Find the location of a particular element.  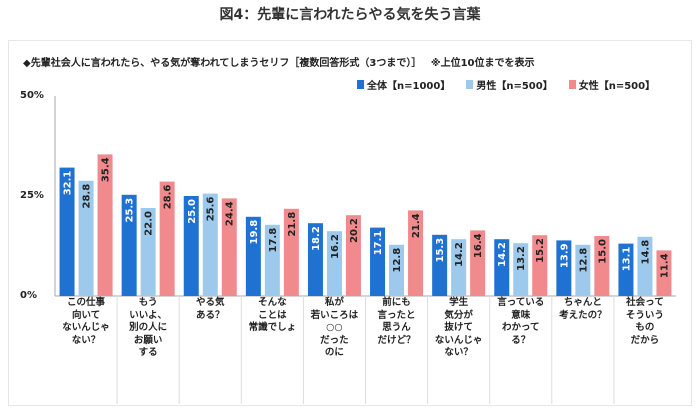

value-label-female: 11.4 is located at coordinates (664, 265).